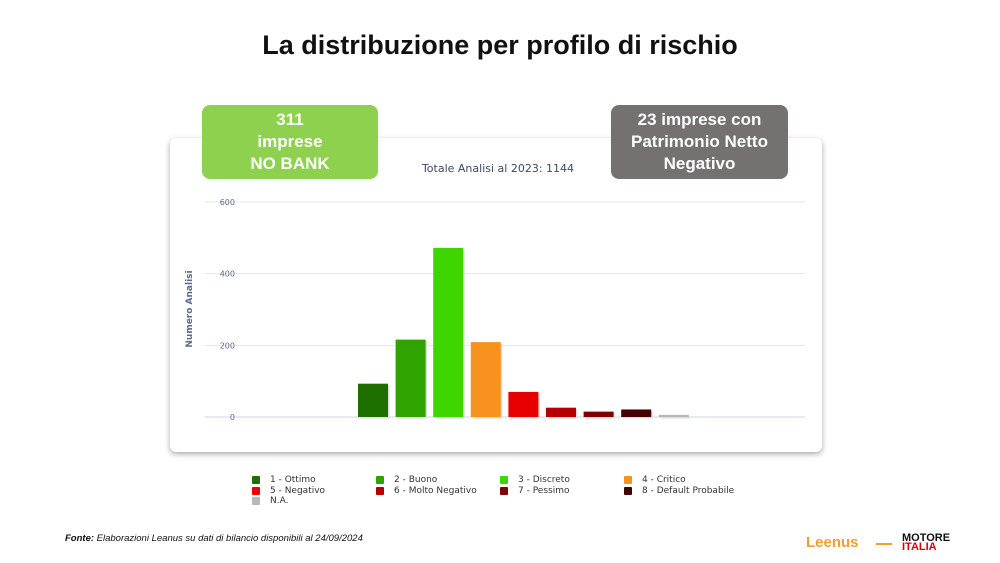 This screenshot has height=563, width=1000. I want to click on y-axis-label: Numero Analisi, so click(190, 308).